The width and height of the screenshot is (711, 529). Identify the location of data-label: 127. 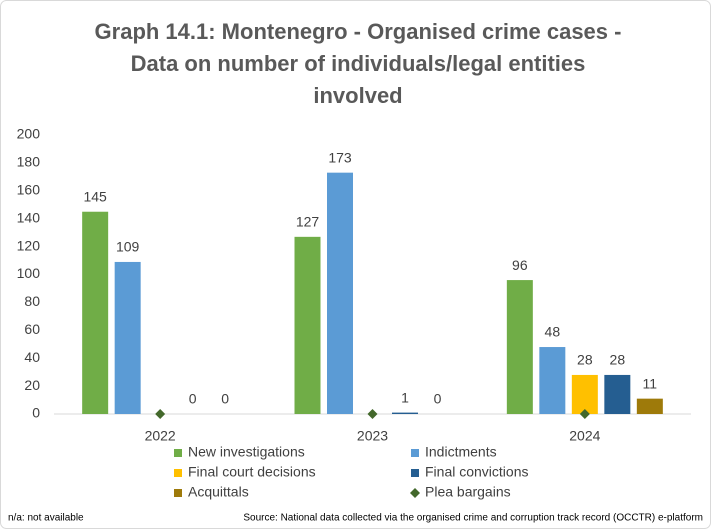
(308, 222).